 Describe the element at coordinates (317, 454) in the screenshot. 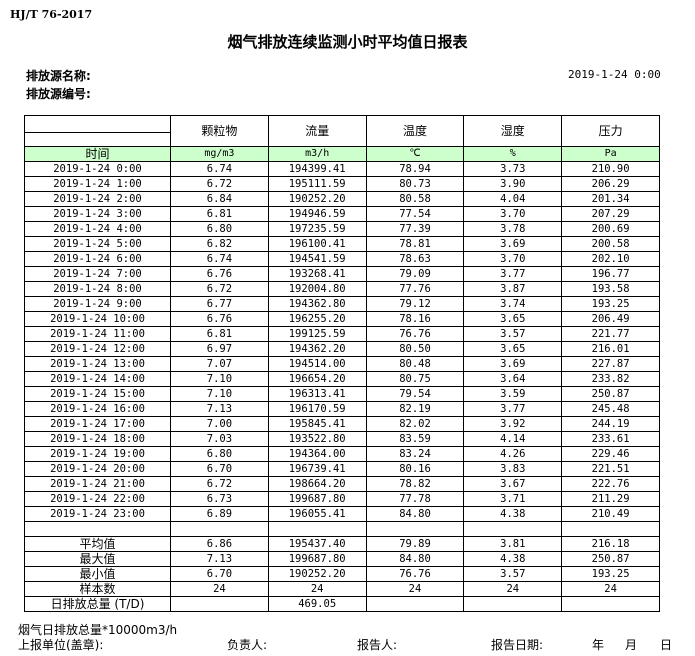

I see `value-cell: 194364.00` at that location.